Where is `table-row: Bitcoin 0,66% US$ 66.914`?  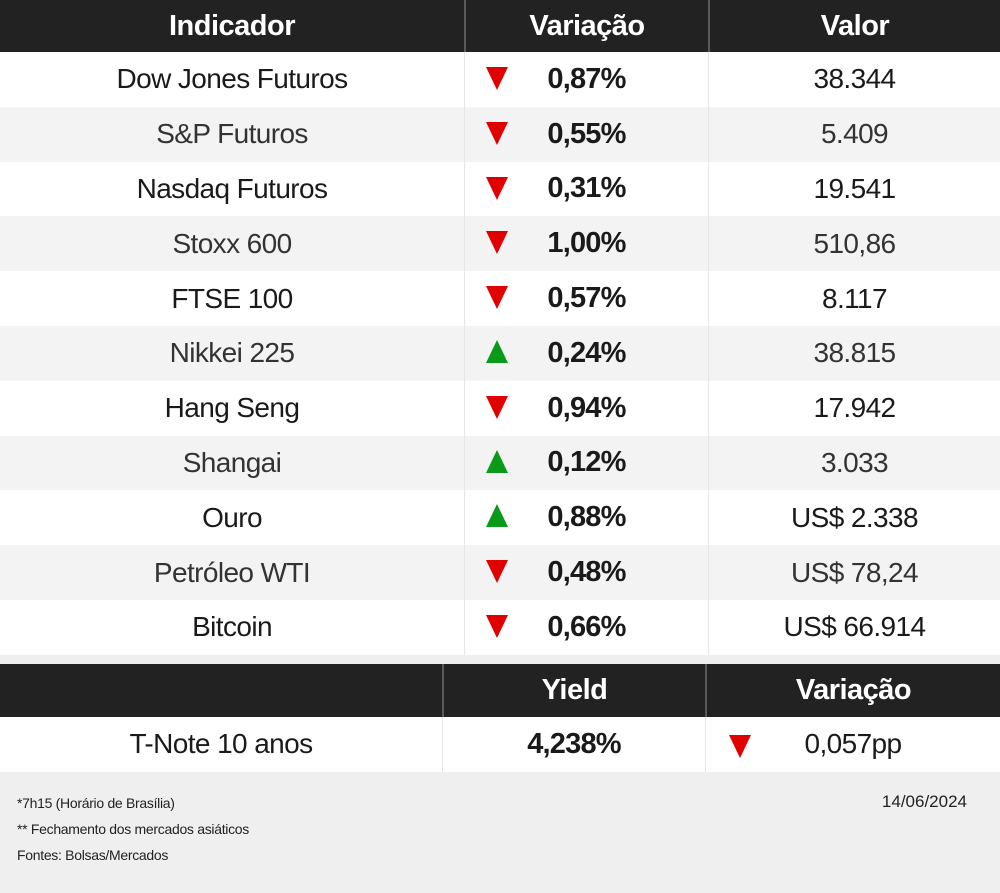 table-row: Bitcoin 0,66% US$ 66.914 is located at coordinates (500, 627).